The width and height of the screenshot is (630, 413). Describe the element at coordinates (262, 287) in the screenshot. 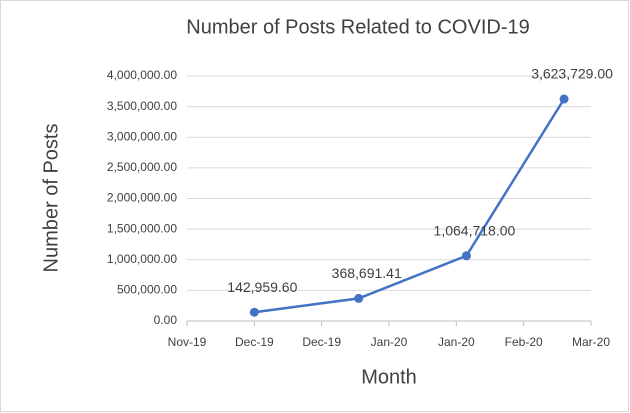

I see `data-label: 142,959.60` at that location.